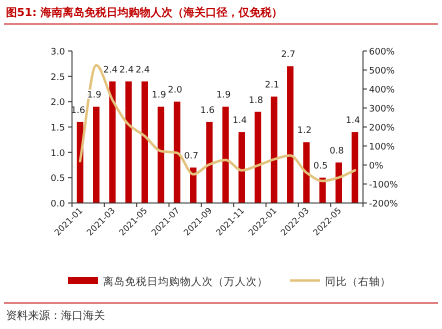 Image resolution: width=442 pixels, height=329 pixels. What do you see at coordinates (256, 101) in the screenshot?
I see `data-label: 1.8` at bounding box center [256, 101].